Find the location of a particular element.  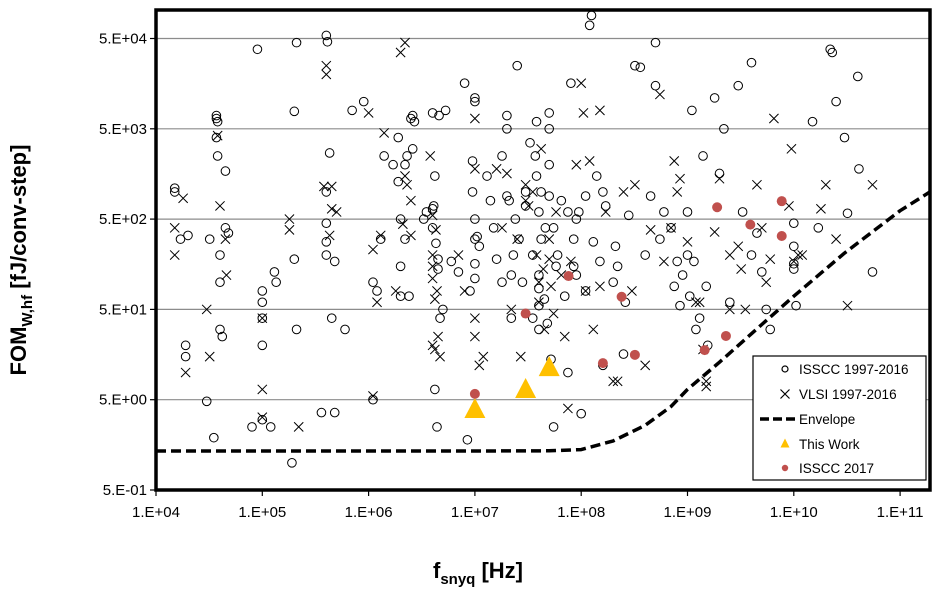

legend-label: Envelope is located at coordinates (827, 419).